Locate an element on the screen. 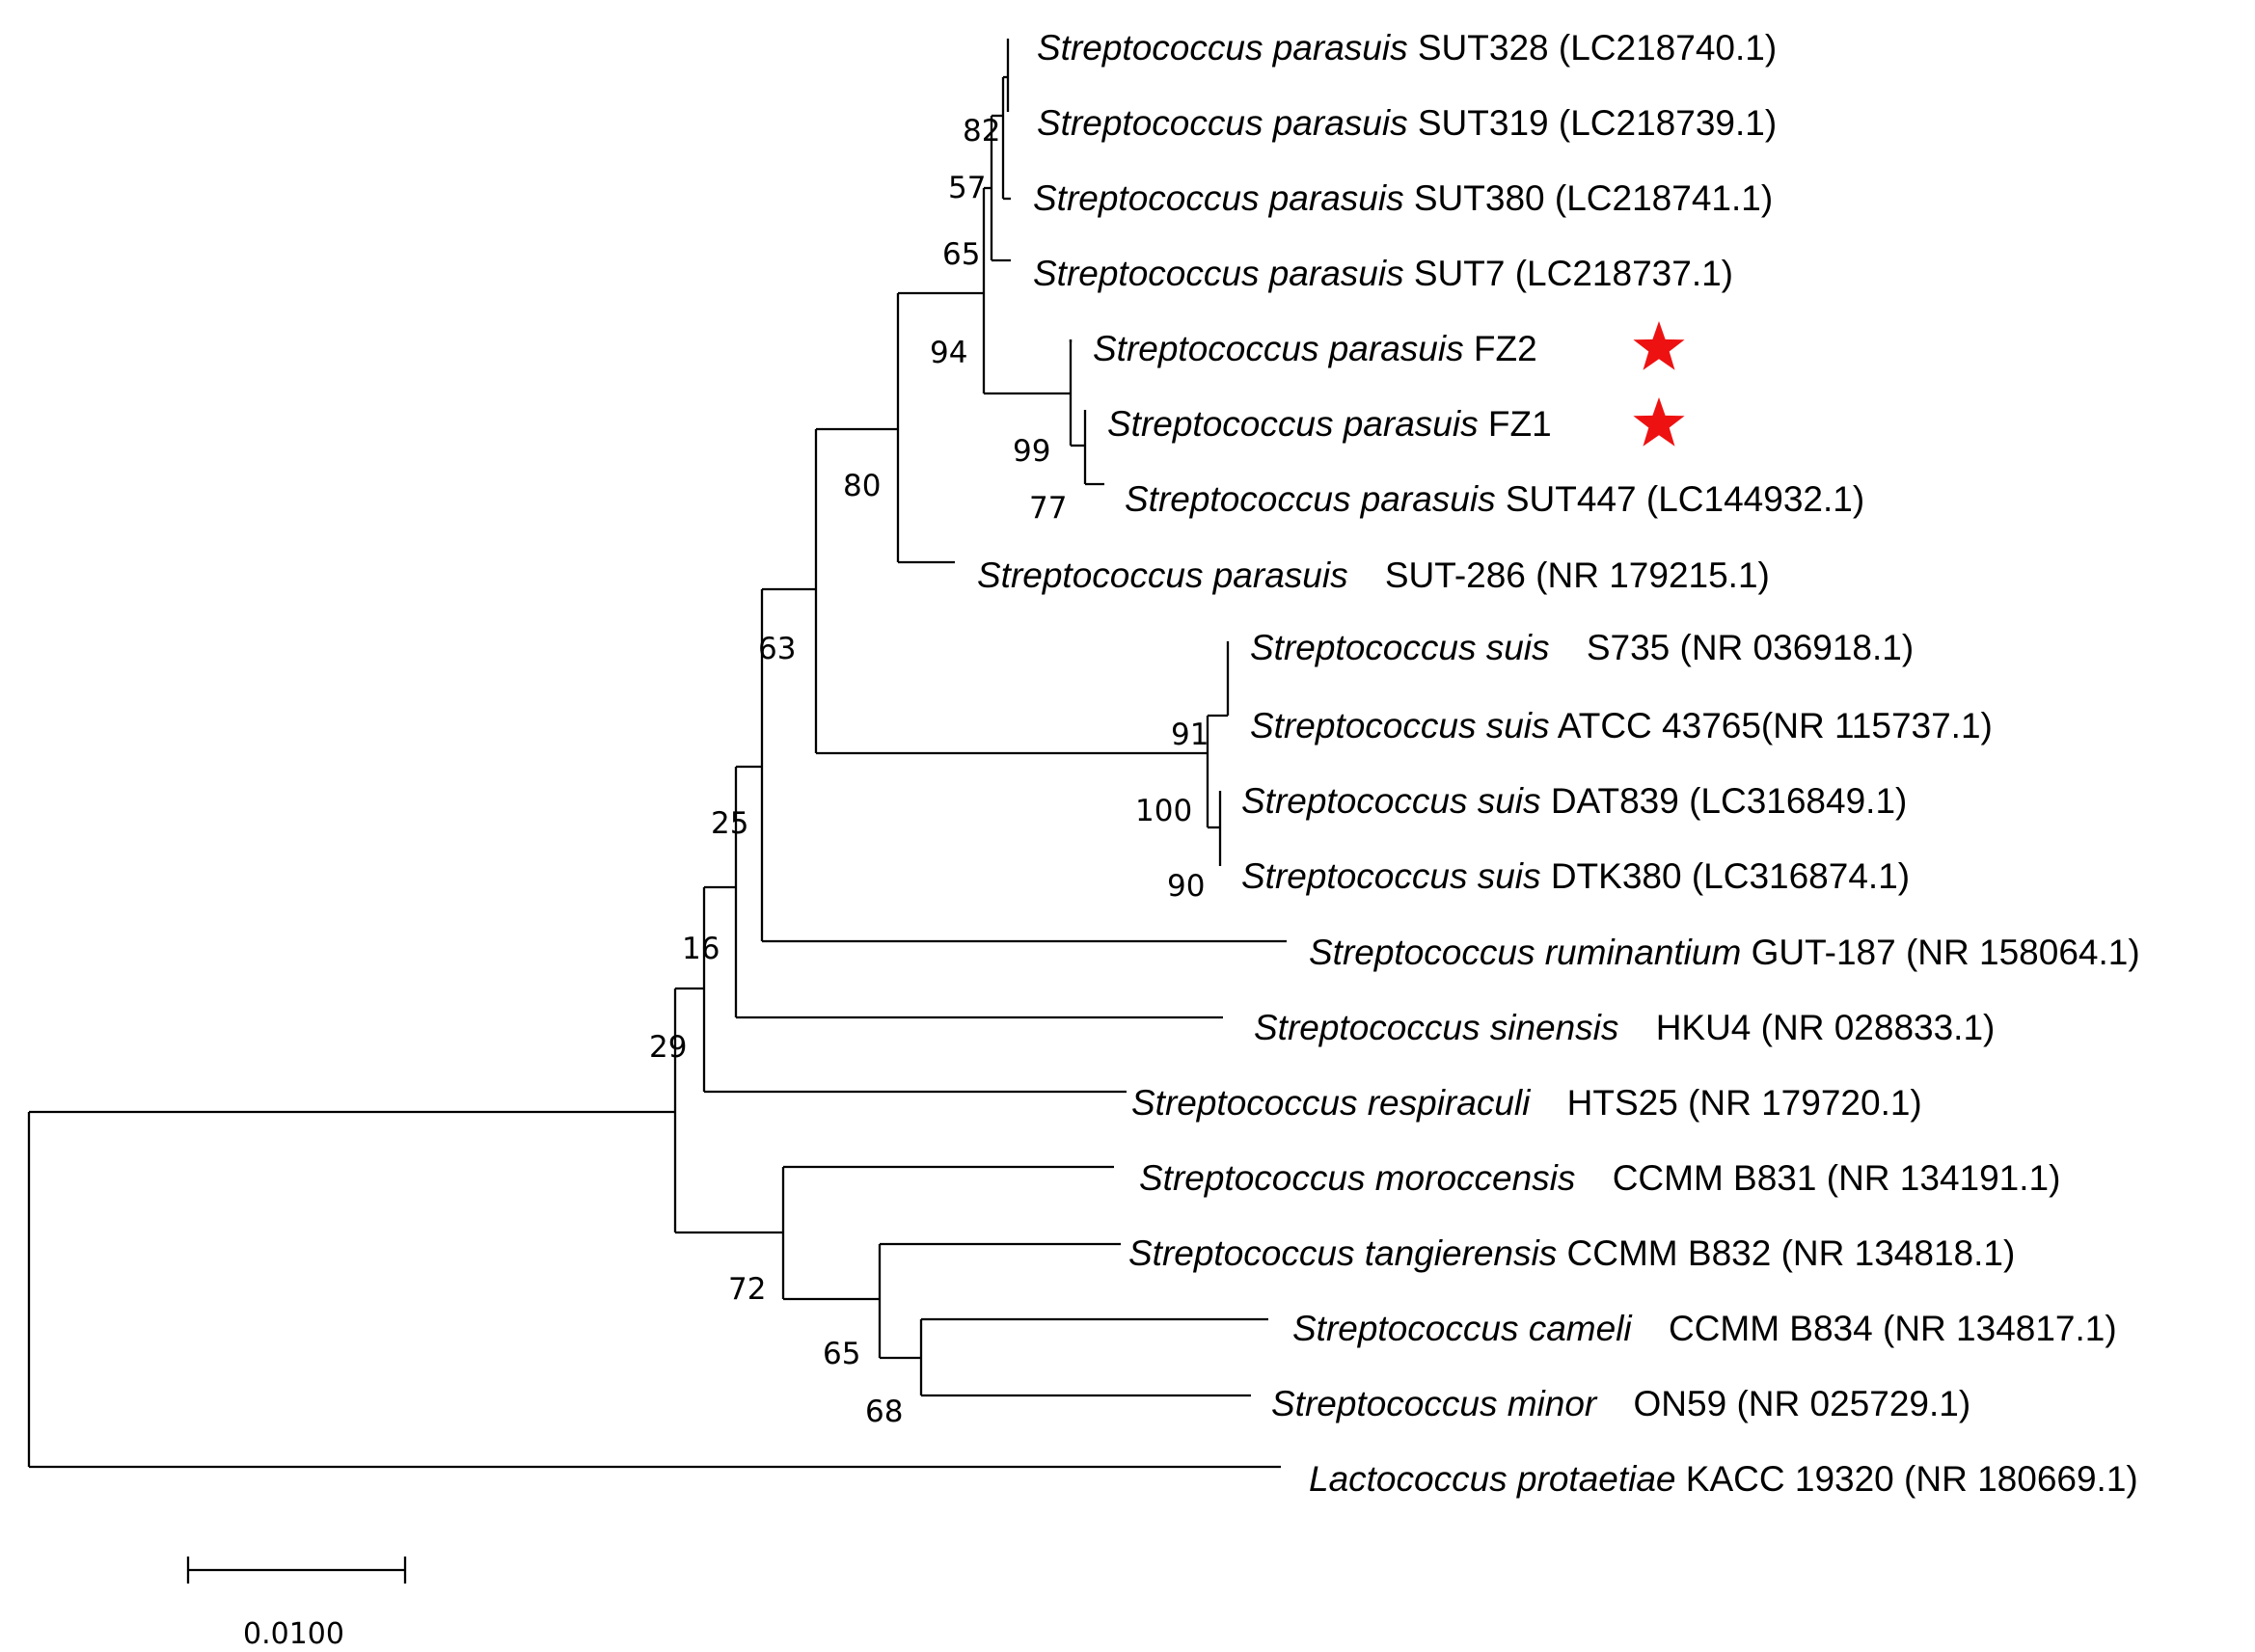  taxon-label: Streptococcus minor ON59 (NR 025729.1) is located at coordinates (1620, 1403).